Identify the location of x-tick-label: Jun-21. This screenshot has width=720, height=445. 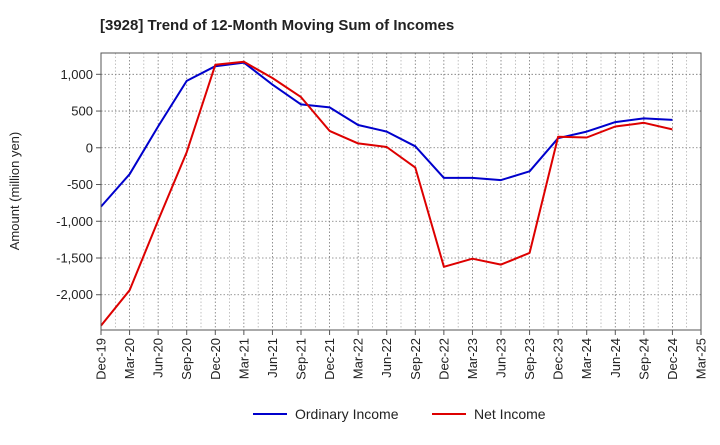
(272, 358).